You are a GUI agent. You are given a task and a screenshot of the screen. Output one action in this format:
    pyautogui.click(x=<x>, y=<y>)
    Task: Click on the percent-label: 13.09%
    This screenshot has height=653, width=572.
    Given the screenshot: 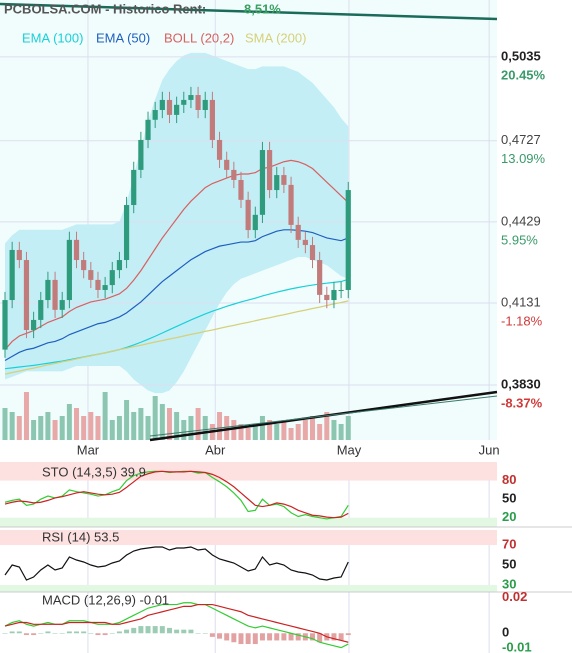 What is the action you would take?
    pyautogui.click(x=523, y=158)
    